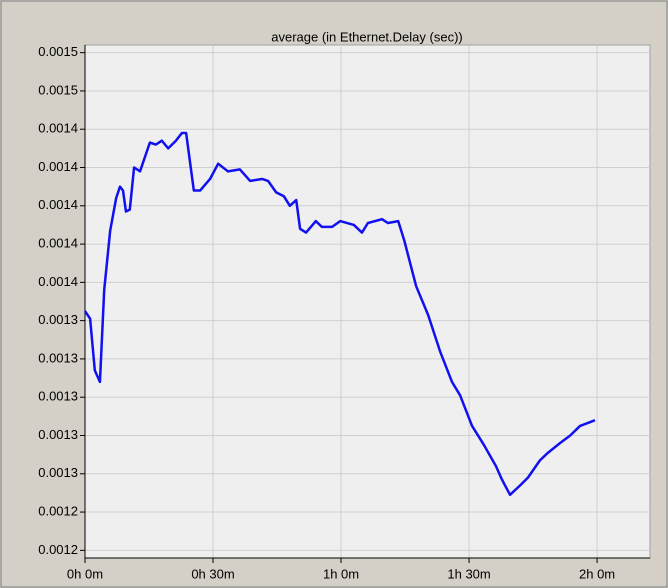  Describe the element at coordinates (366, 36) in the screenshot. I see `chart-title: average (in Ethernet.Delay (sec))` at that location.